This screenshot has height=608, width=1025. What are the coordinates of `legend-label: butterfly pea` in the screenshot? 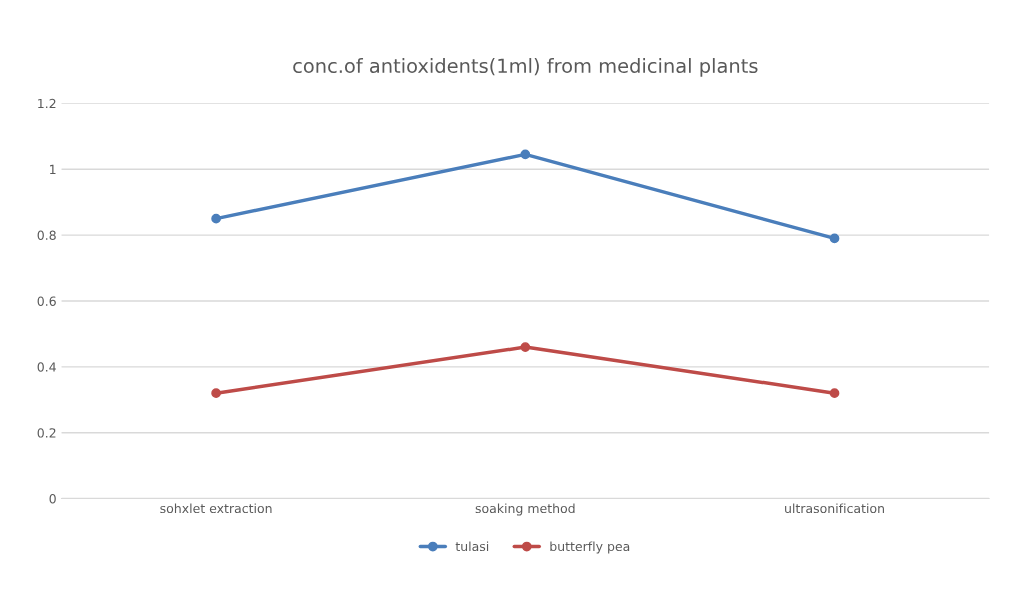 It's located at (590, 547).